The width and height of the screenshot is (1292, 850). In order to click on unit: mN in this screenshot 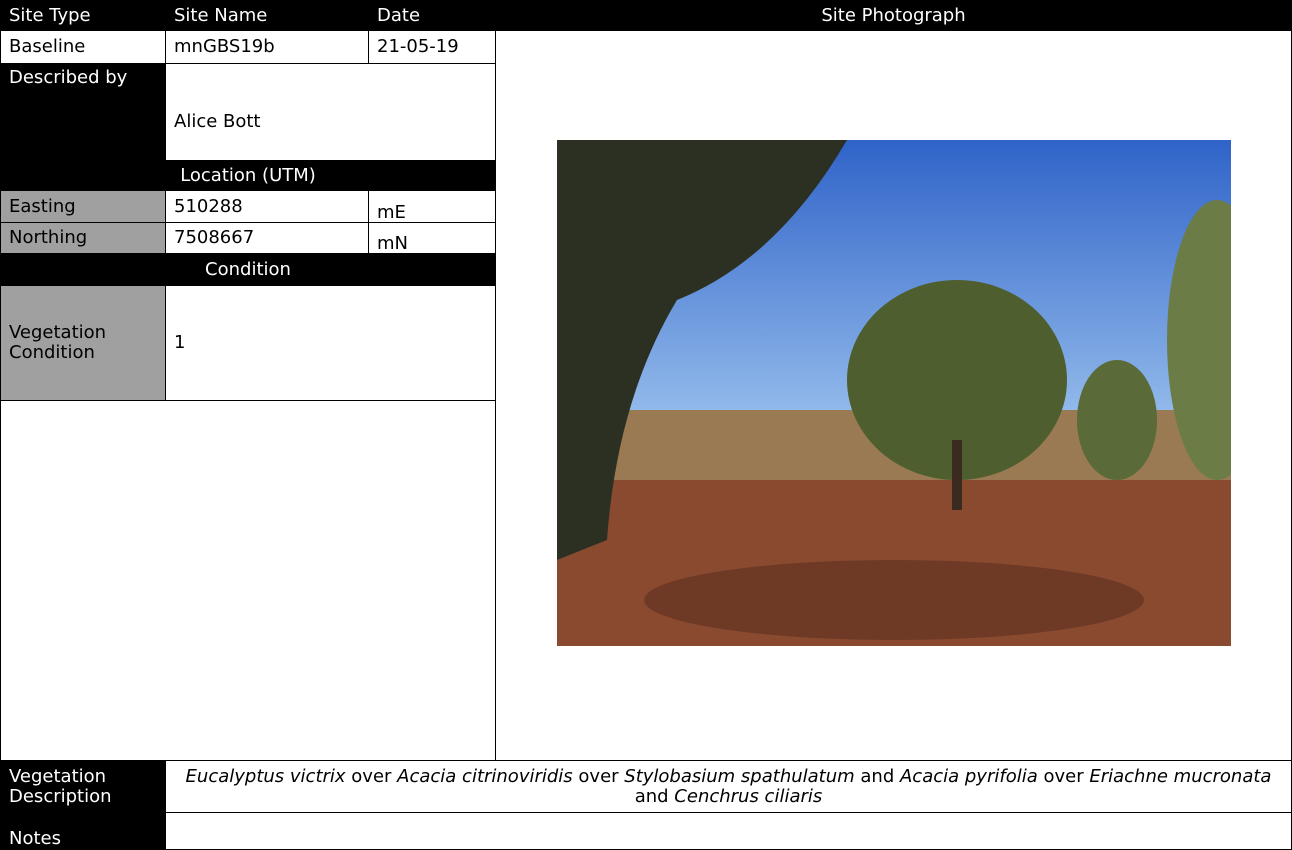, I will do `click(432, 238)`.